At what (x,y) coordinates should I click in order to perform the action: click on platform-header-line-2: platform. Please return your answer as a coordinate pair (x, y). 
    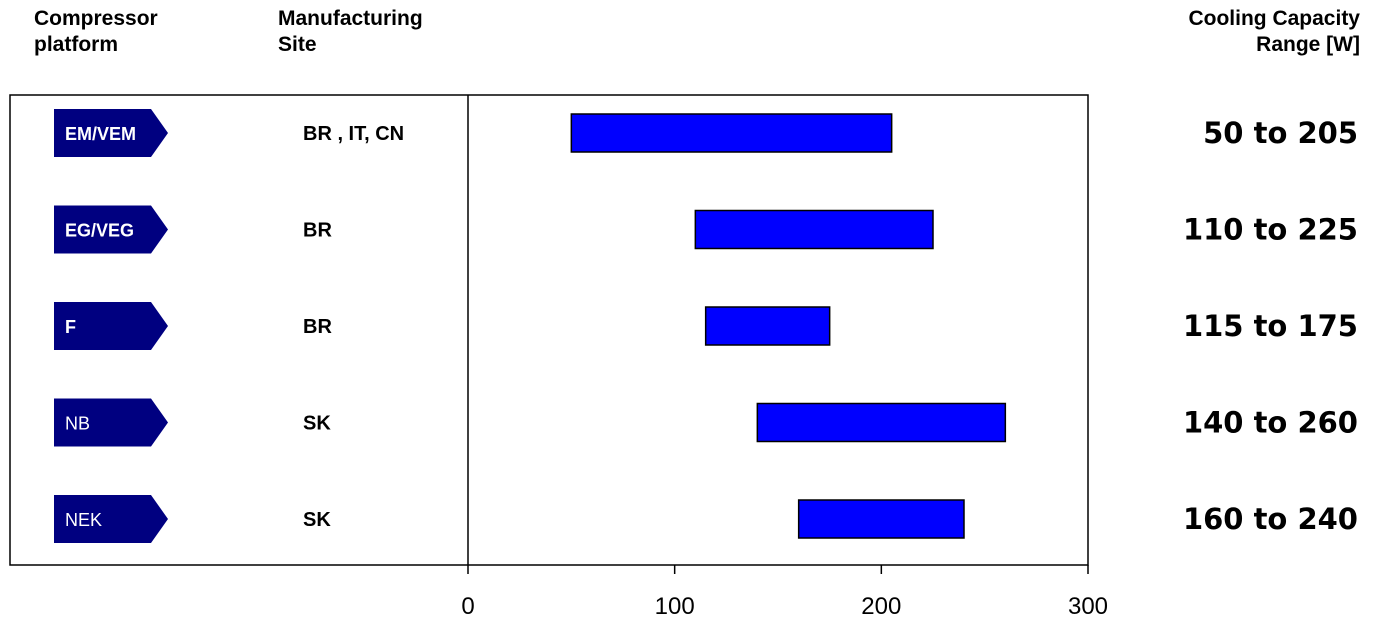
    Looking at the image, I should click on (76, 44).